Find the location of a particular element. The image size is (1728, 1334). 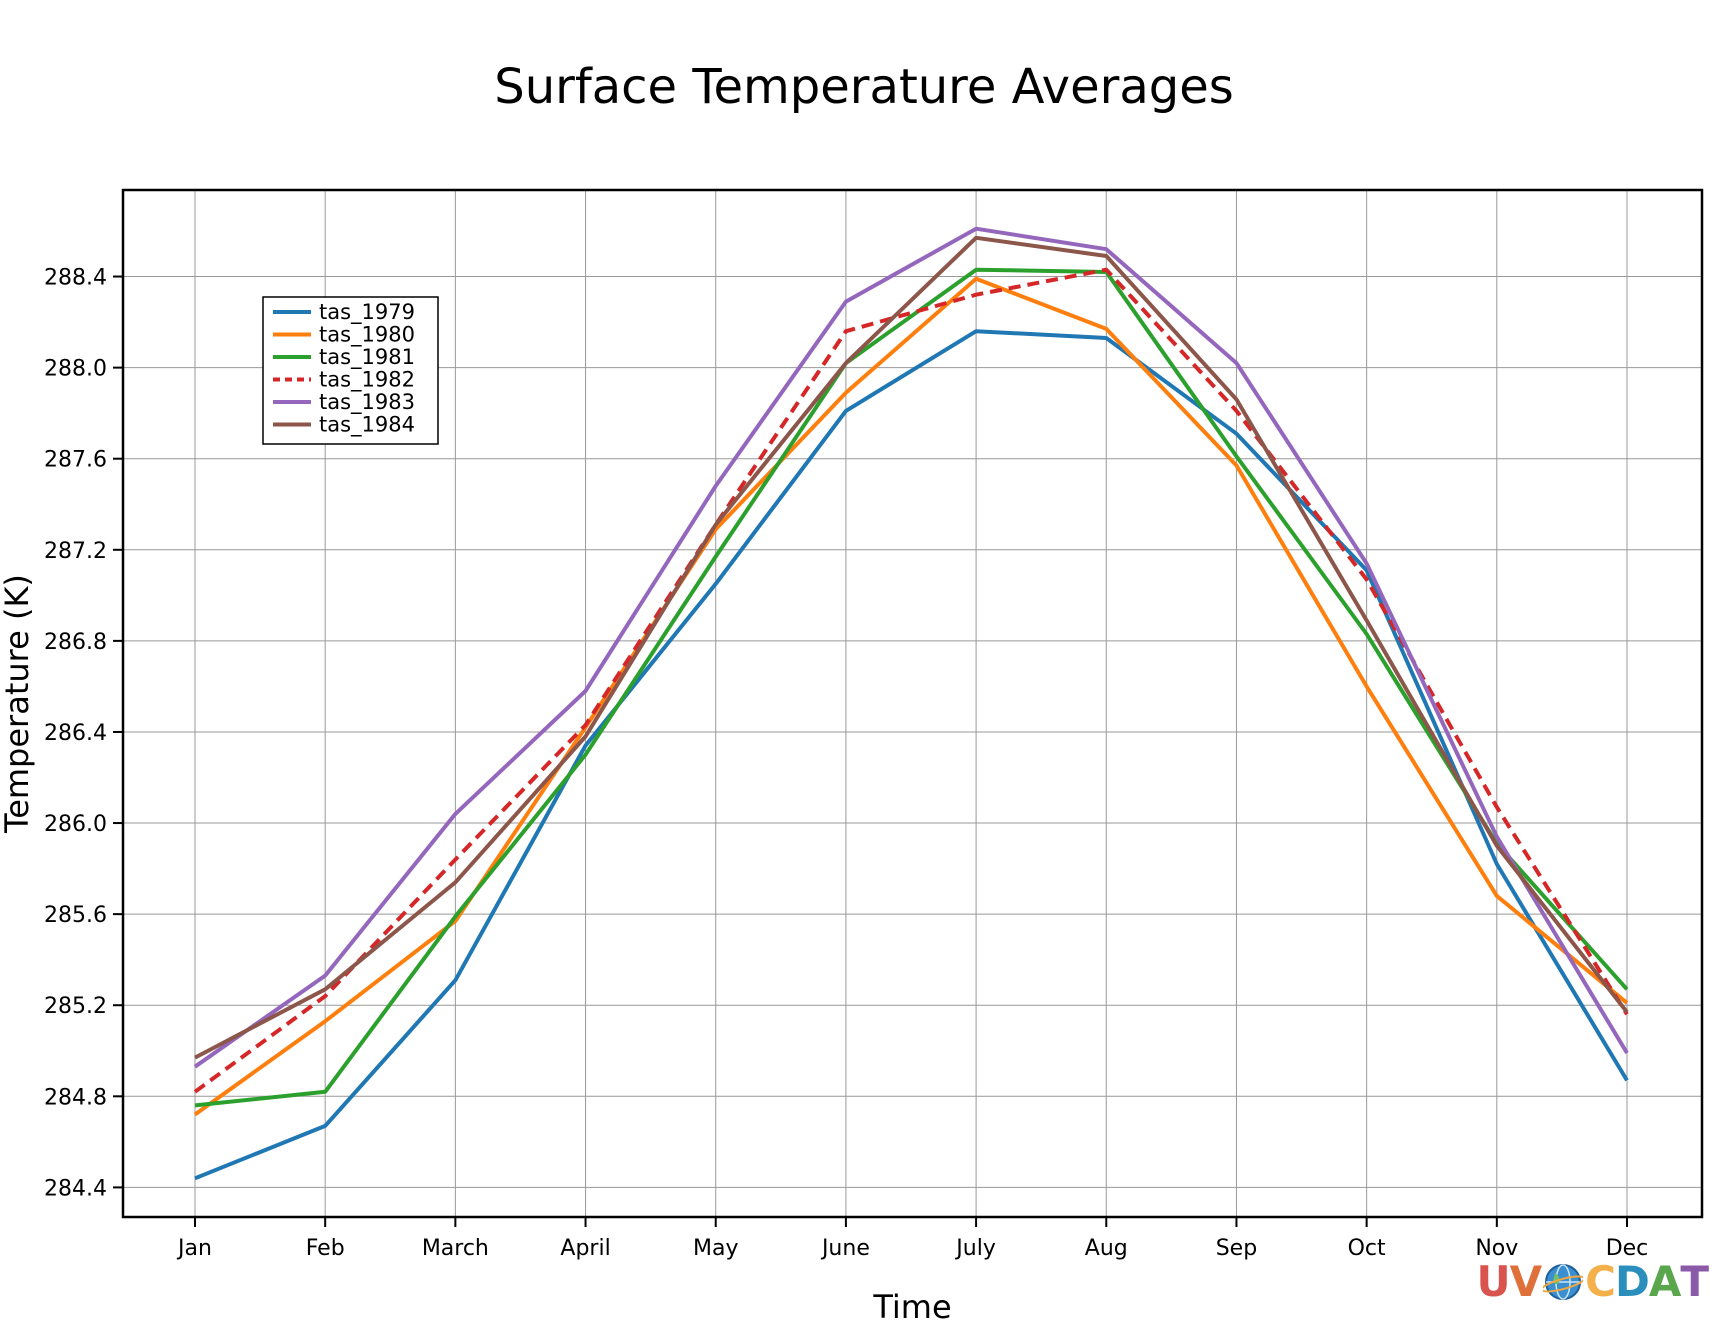

y-tick-label: 286.8 is located at coordinates (75, 642).